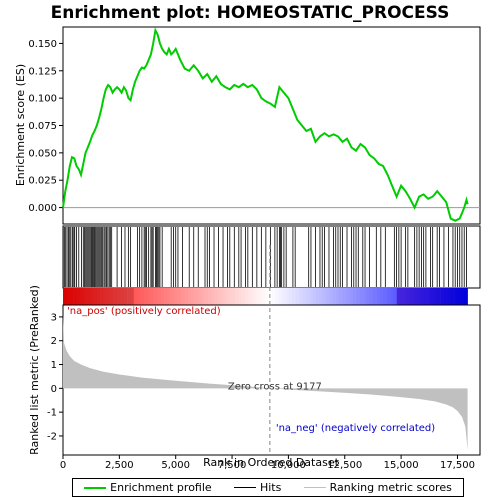 The image size is (500, 500). I want to click on es-y-tick-label: 0.000, so click(42, 208).